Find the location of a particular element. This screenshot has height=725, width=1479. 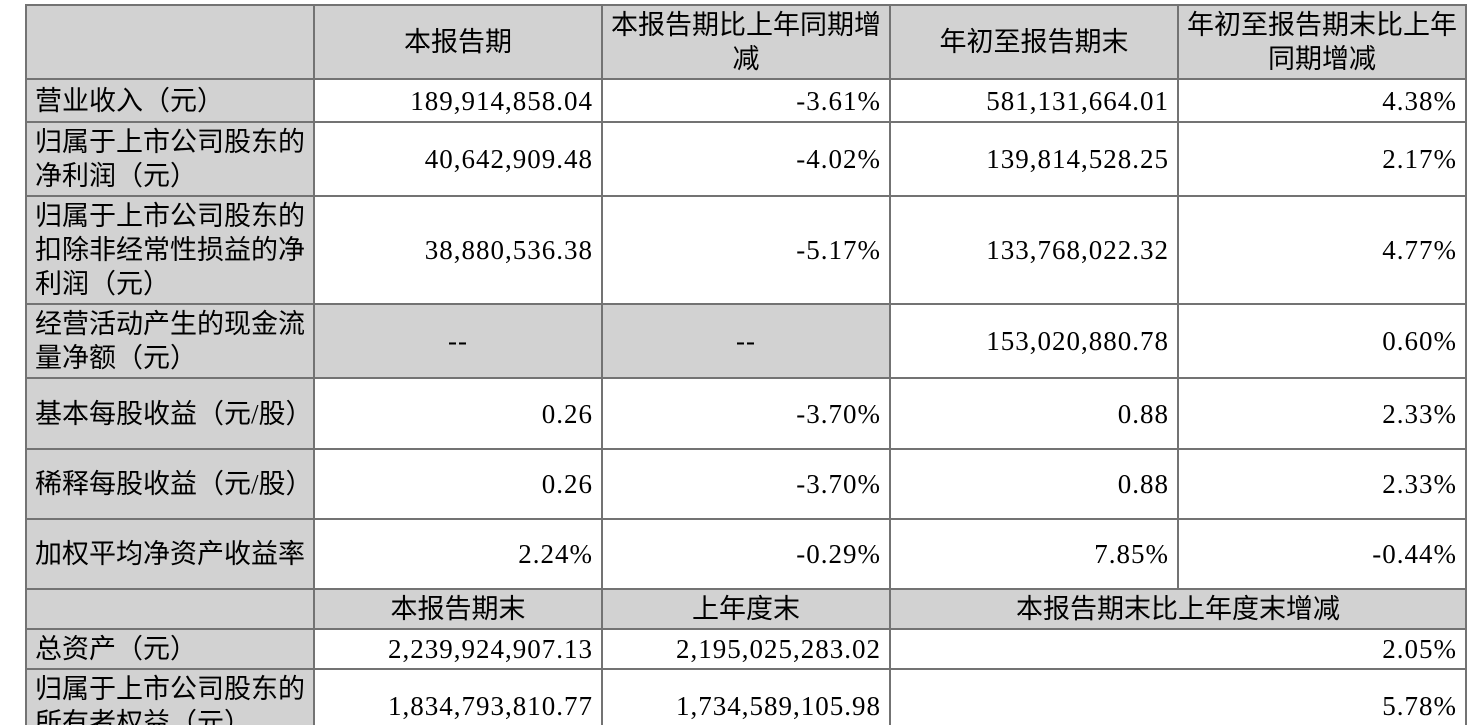

header-cell-yoy-change: 本报告期比上年同期增减 is located at coordinates (746, 42).